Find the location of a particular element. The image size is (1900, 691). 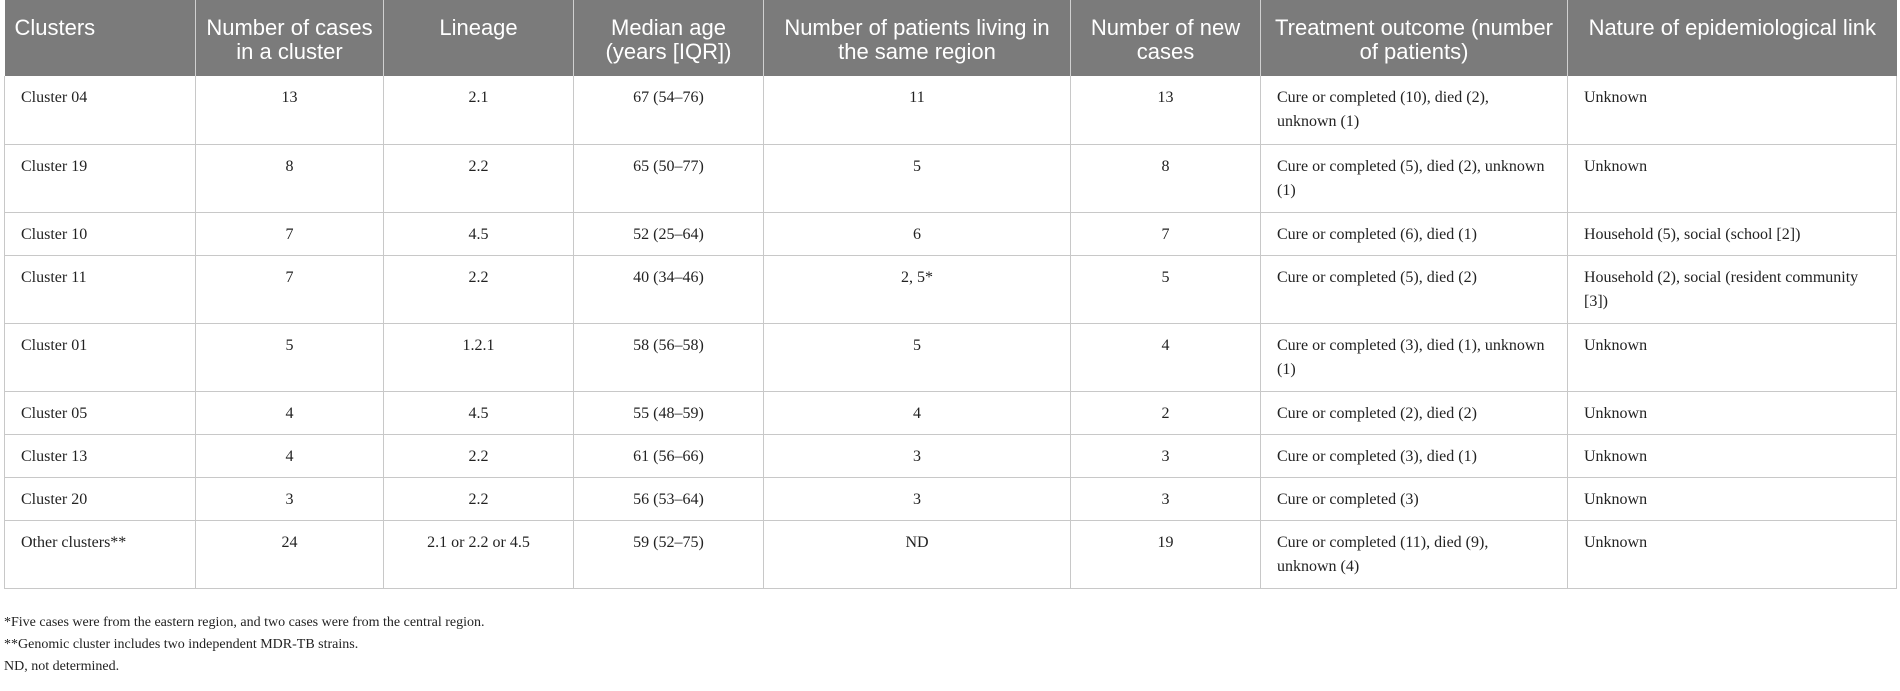

cell-new-cases: 19 is located at coordinates (1165, 554).